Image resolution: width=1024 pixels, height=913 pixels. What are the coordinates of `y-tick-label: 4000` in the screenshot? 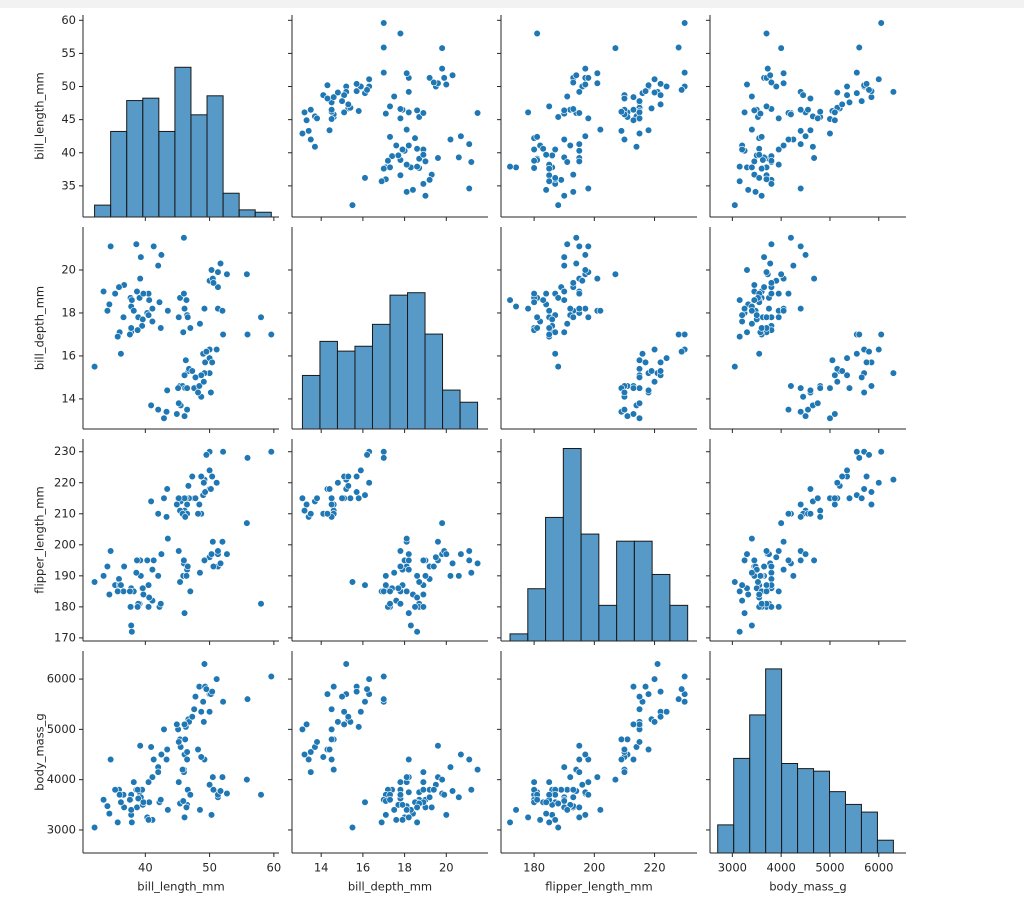 It's located at (61, 779).